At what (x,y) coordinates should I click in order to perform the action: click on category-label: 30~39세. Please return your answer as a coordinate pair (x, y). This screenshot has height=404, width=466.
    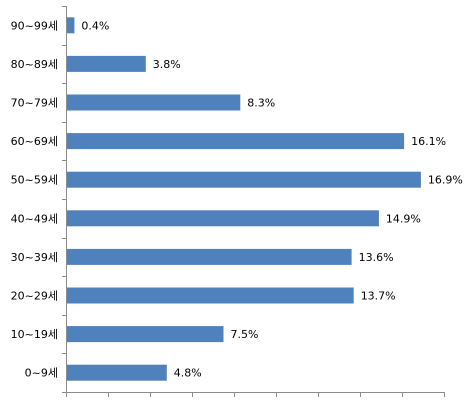
    Looking at the image, I should click on (34, 257).